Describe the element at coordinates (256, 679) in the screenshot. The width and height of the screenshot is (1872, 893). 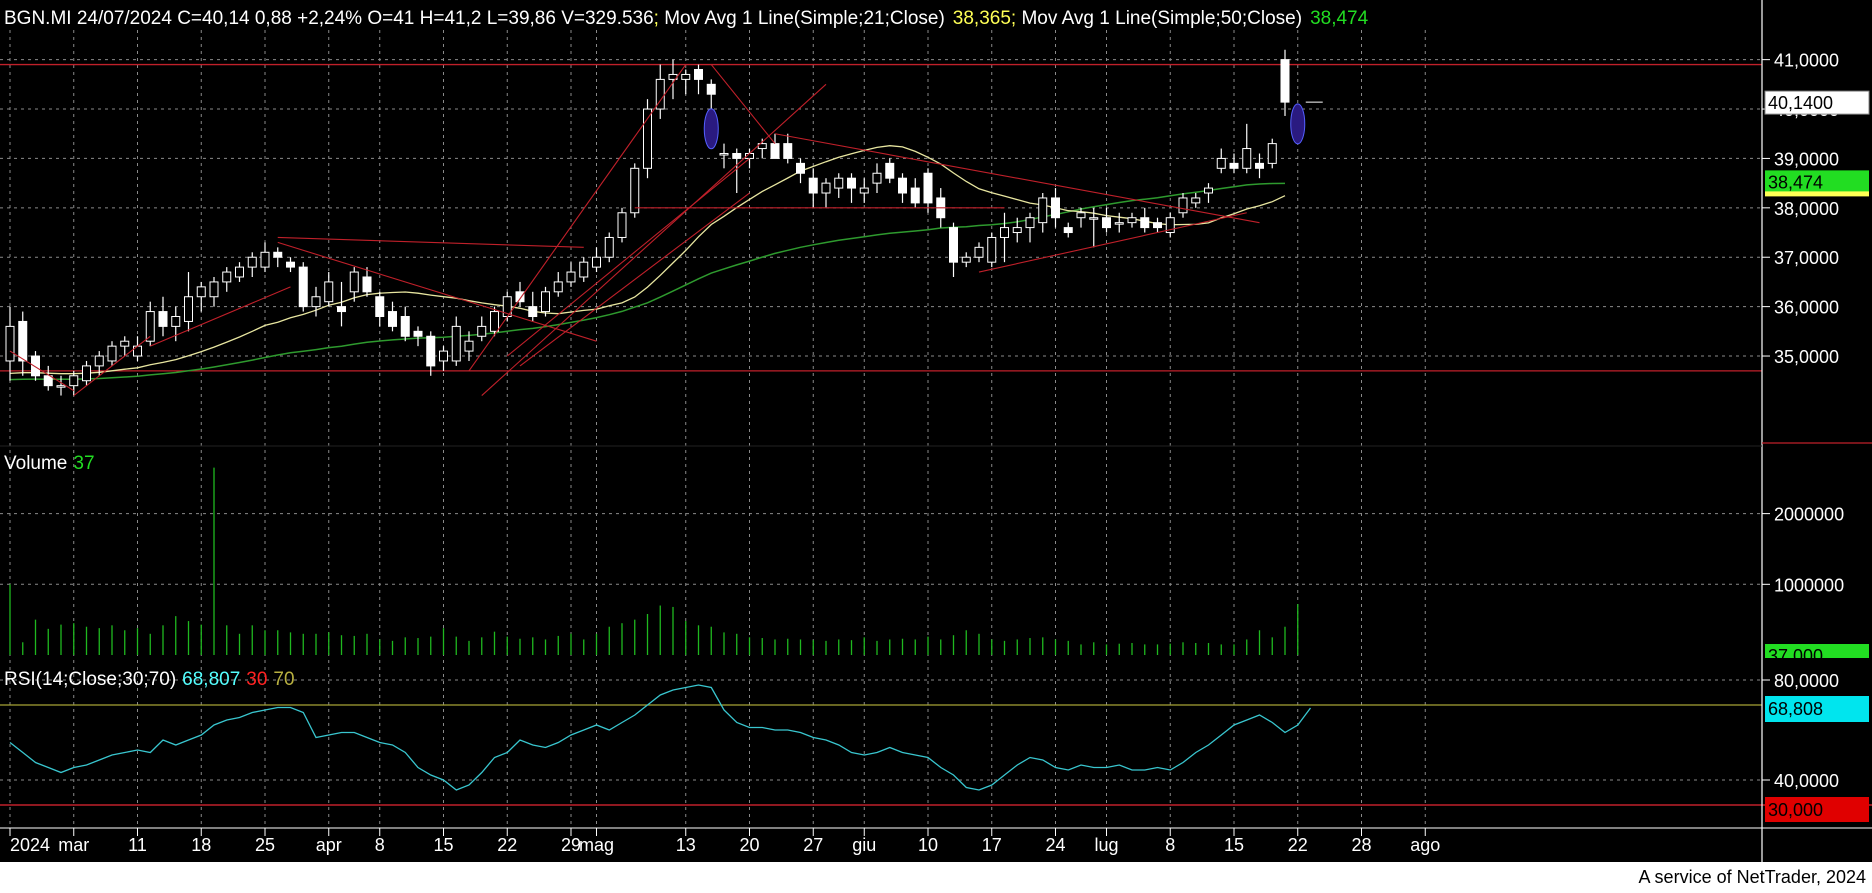
I see `rsi-legend-low: 30` at that location.